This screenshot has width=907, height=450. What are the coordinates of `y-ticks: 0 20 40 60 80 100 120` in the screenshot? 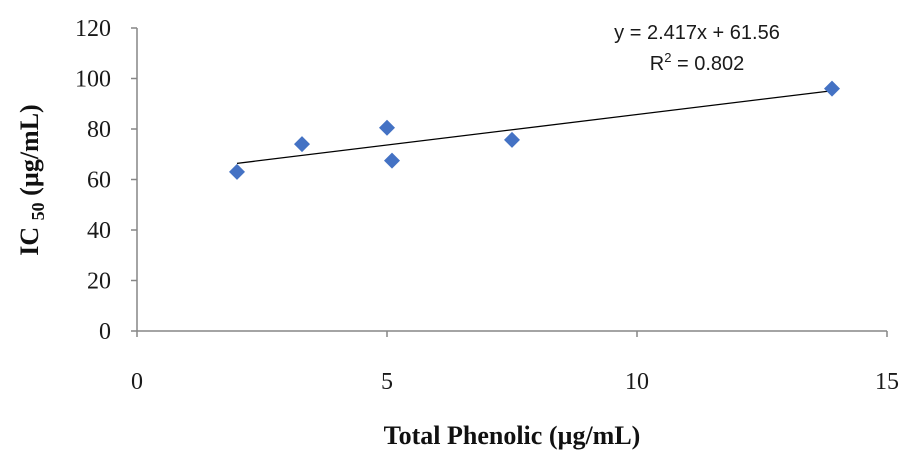 It's located at (106, 180).